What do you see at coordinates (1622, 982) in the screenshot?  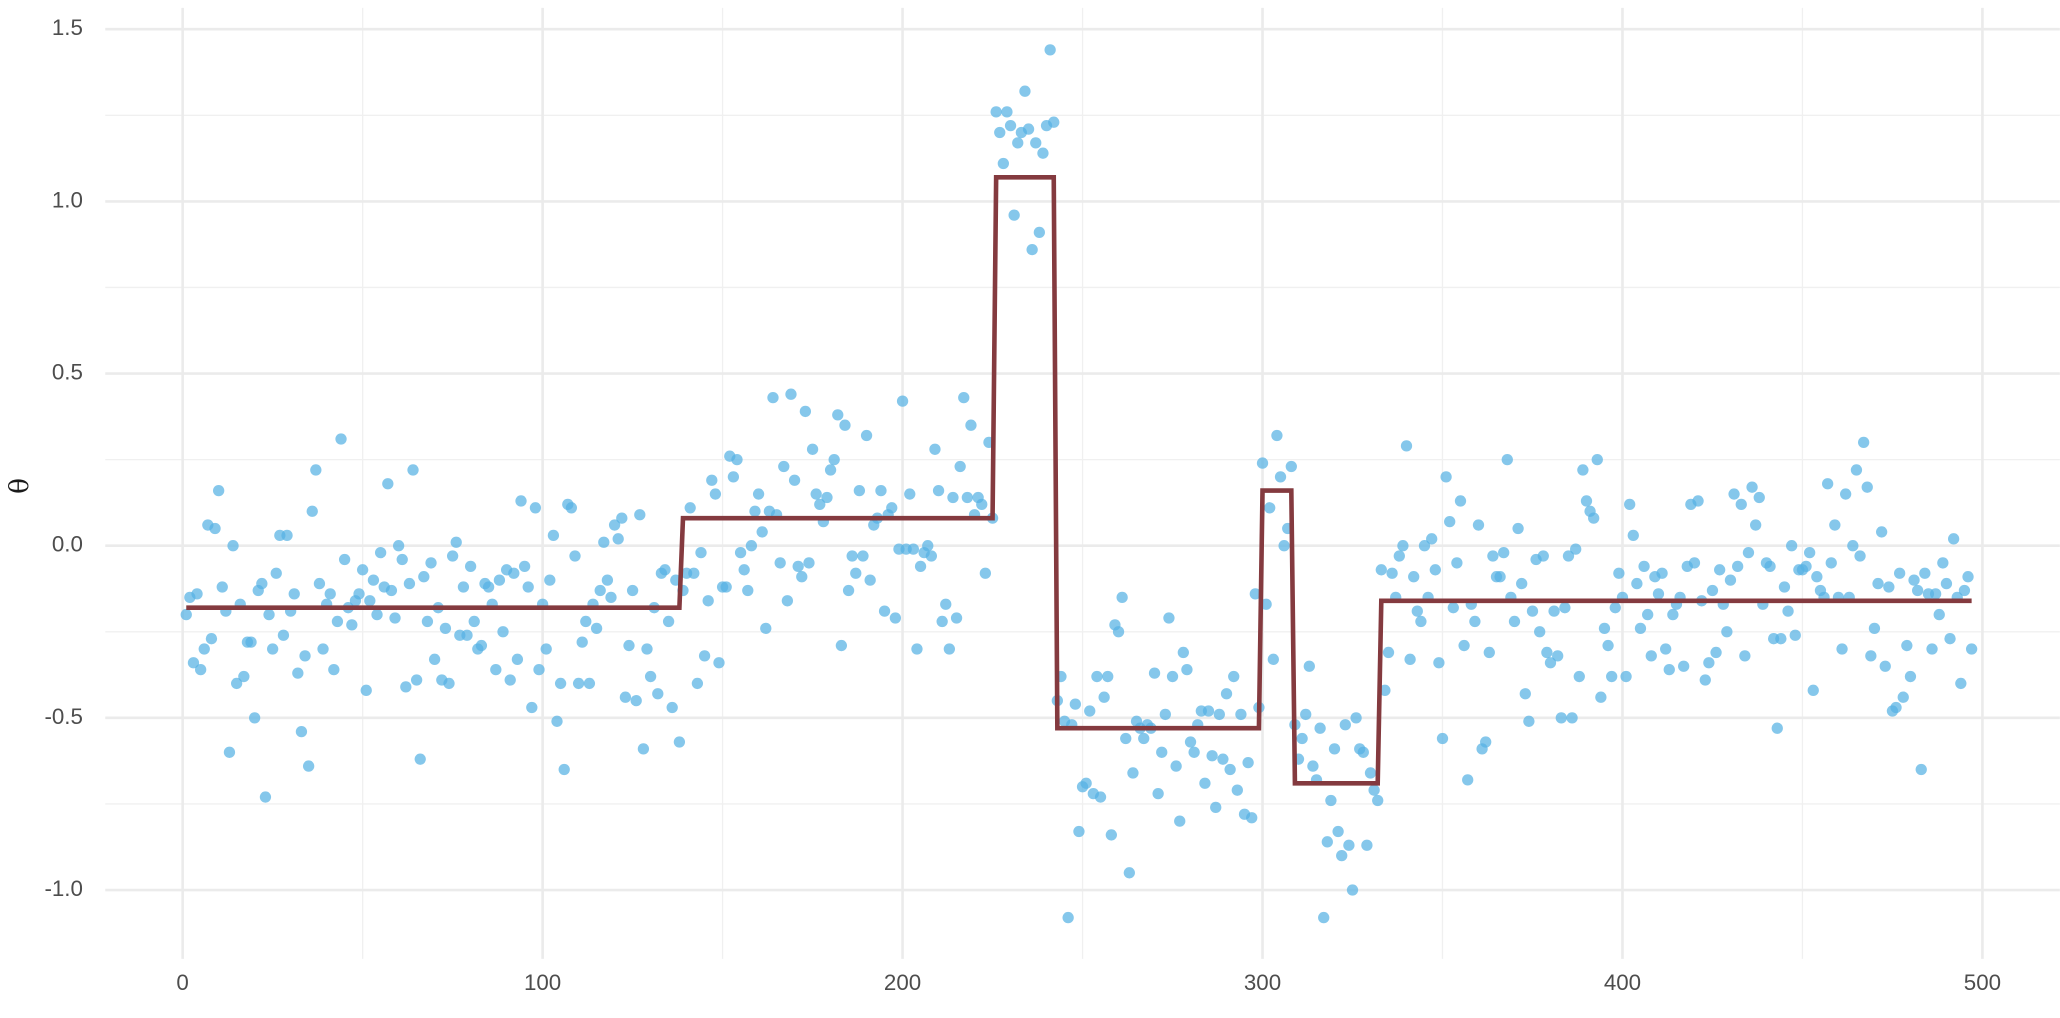 I see `x-tick-label: 400` at bounding box center [1622, 982].